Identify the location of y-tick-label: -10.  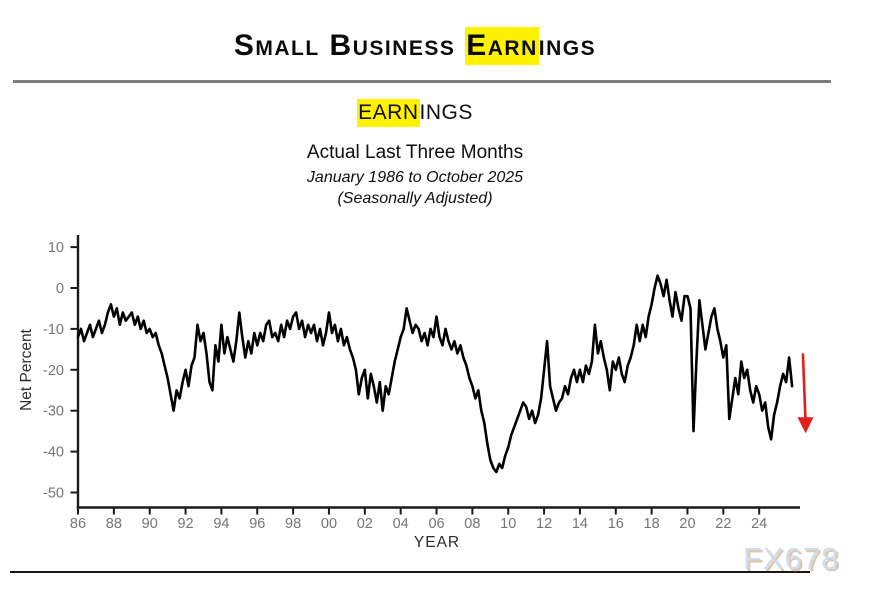
(53, 330).